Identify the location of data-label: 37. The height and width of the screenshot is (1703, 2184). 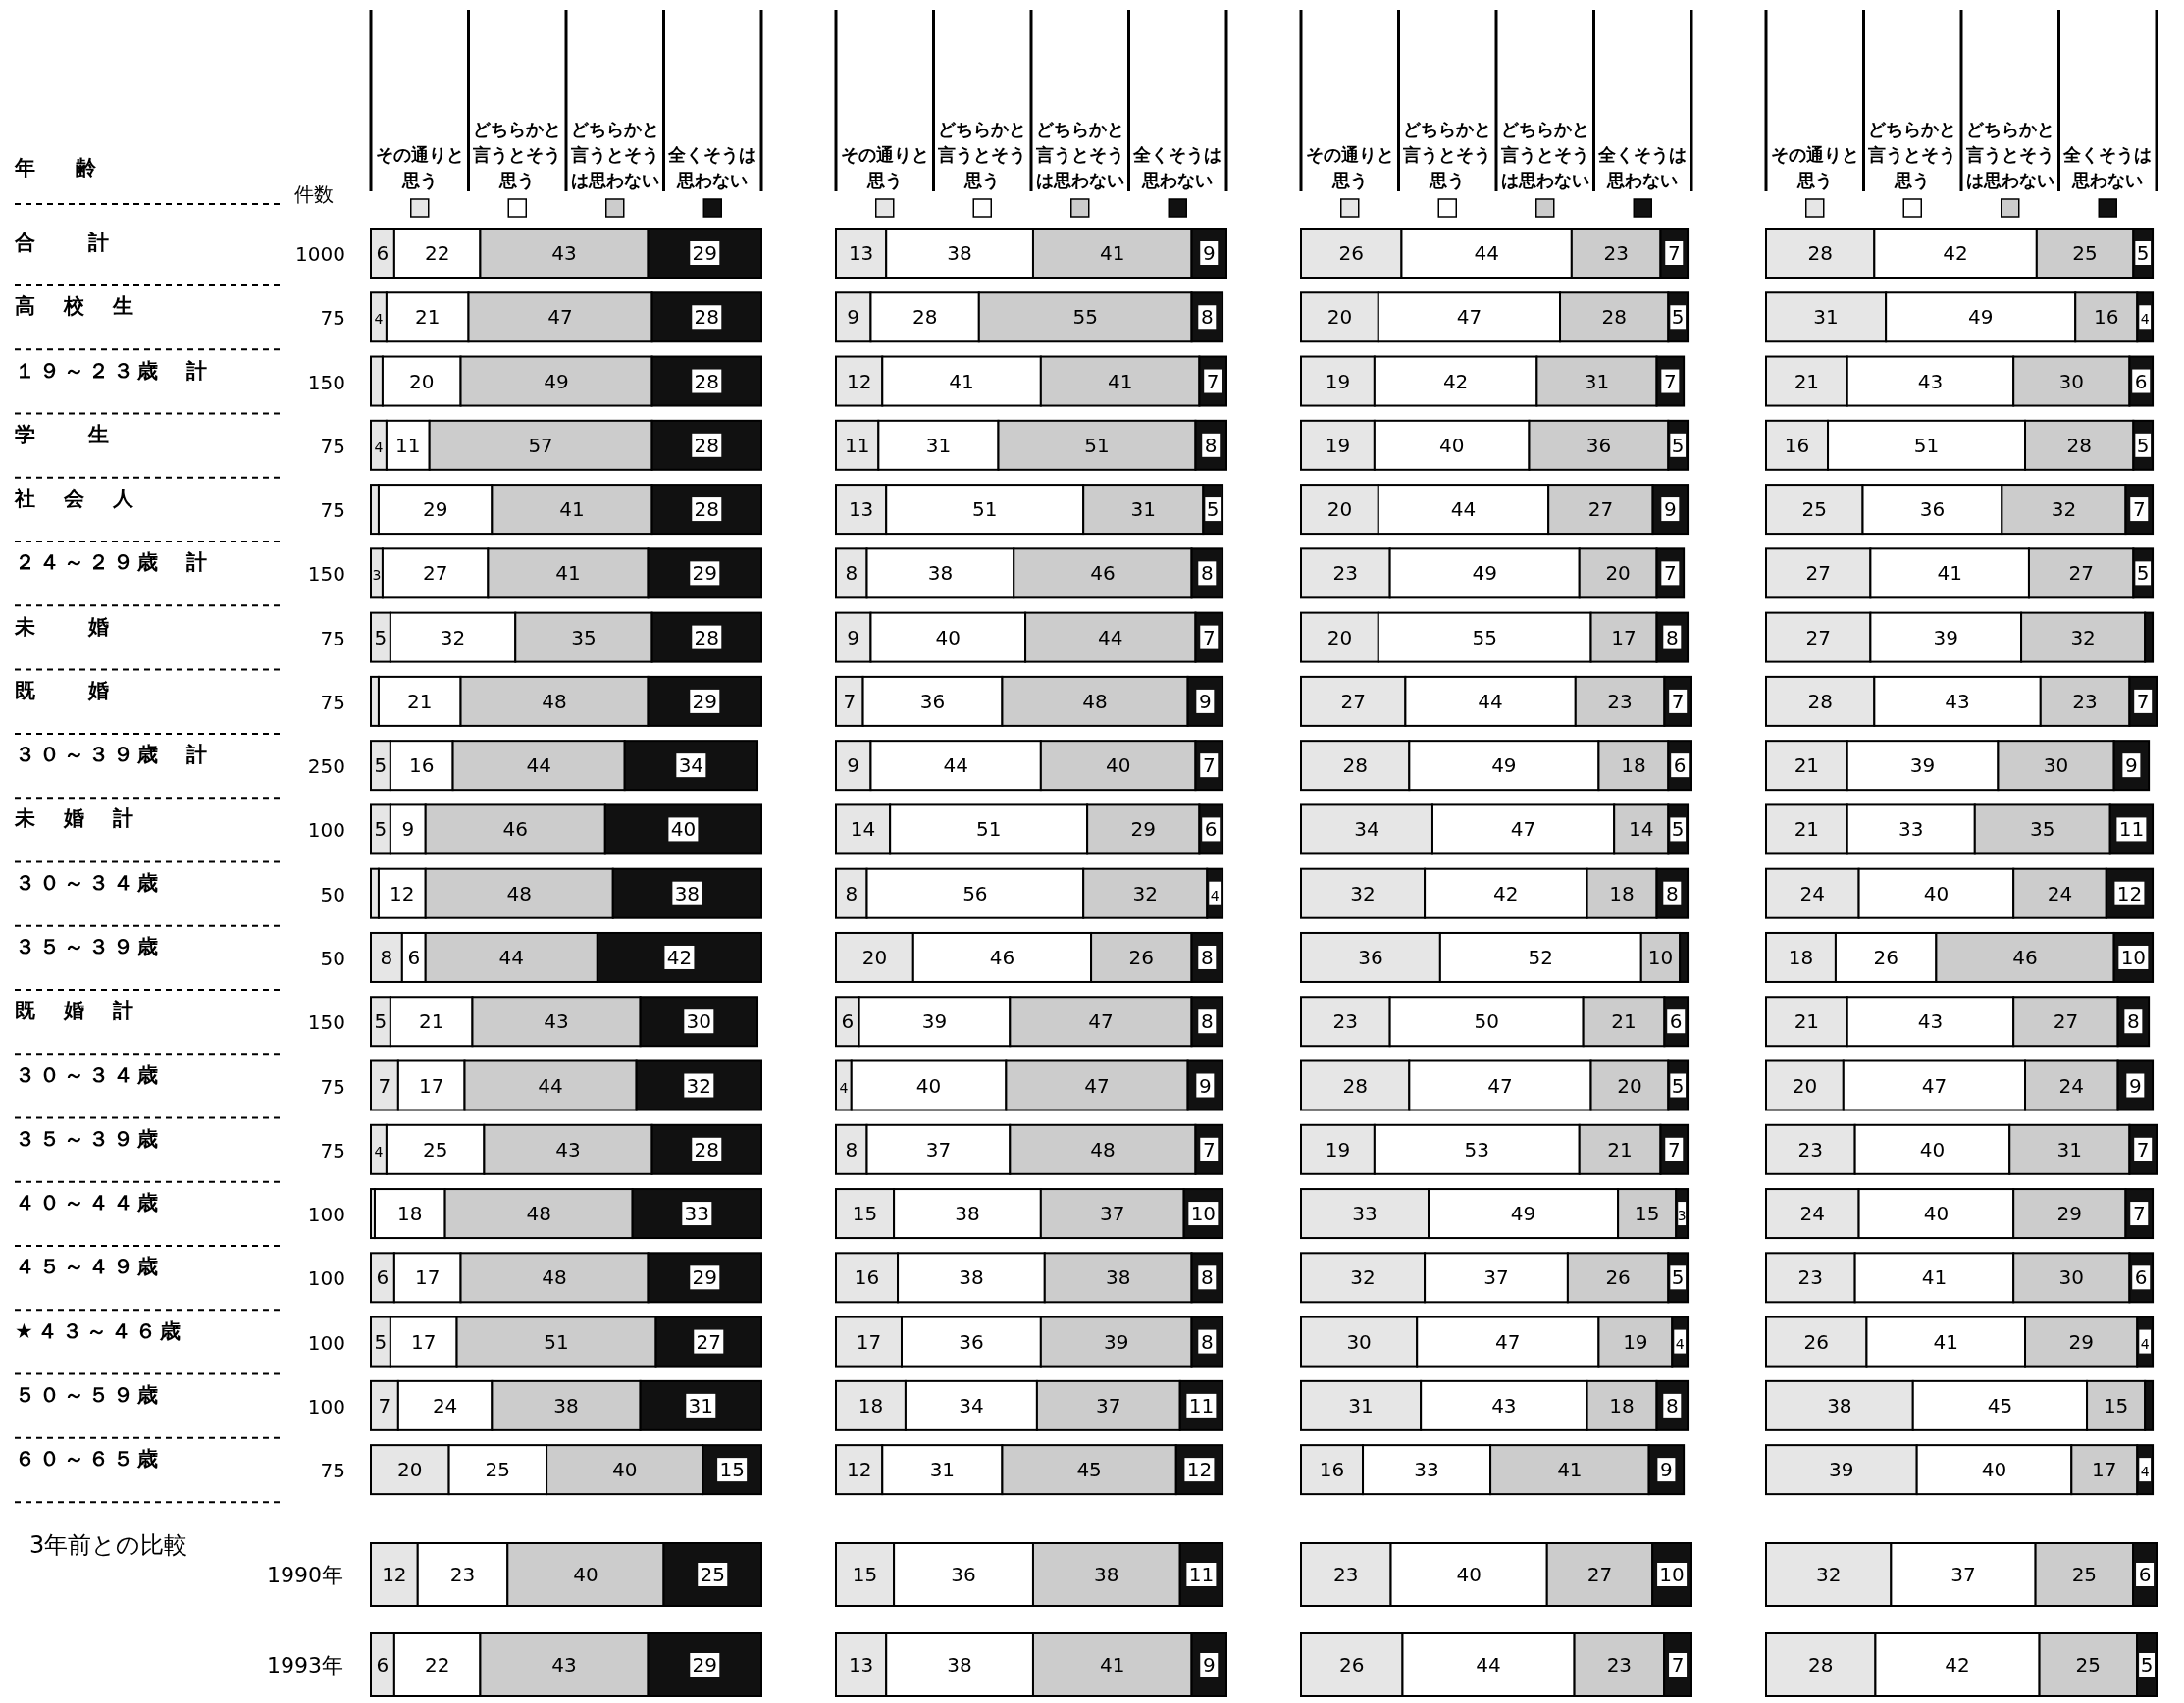
(1496, 1278).